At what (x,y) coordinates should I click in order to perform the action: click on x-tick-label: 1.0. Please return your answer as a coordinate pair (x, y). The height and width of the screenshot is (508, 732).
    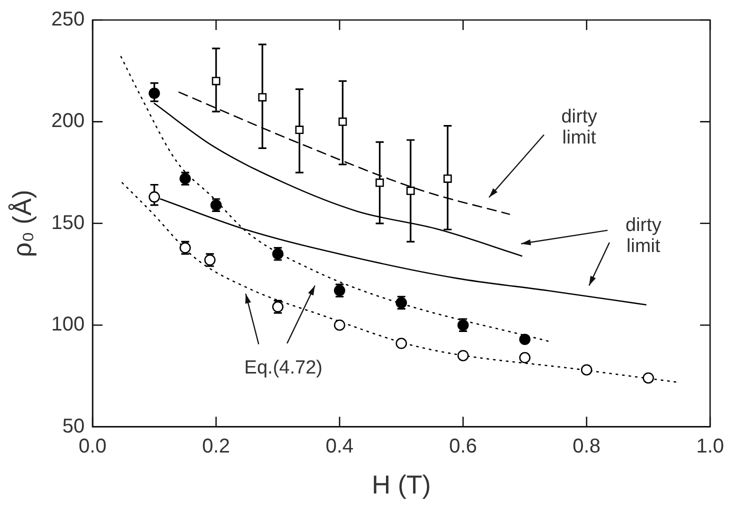
    Looking at the image, I should click on (710, 446).